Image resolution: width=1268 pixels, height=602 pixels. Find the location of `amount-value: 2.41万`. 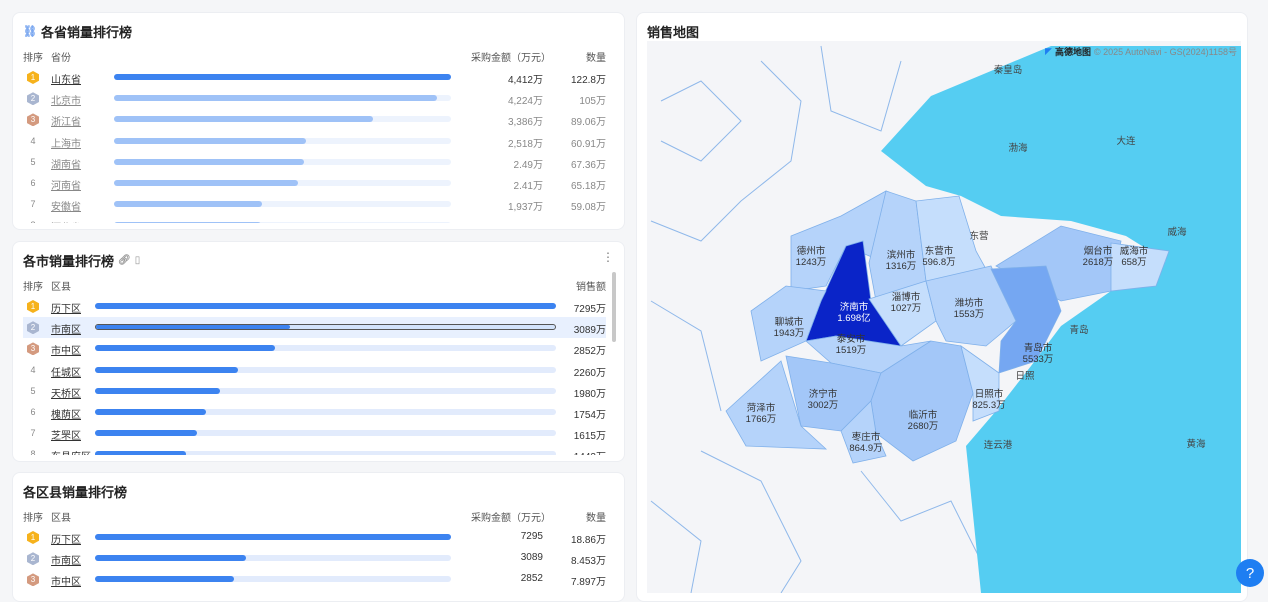

amount-value: 2.41万 is located at coordinates (528, 186).